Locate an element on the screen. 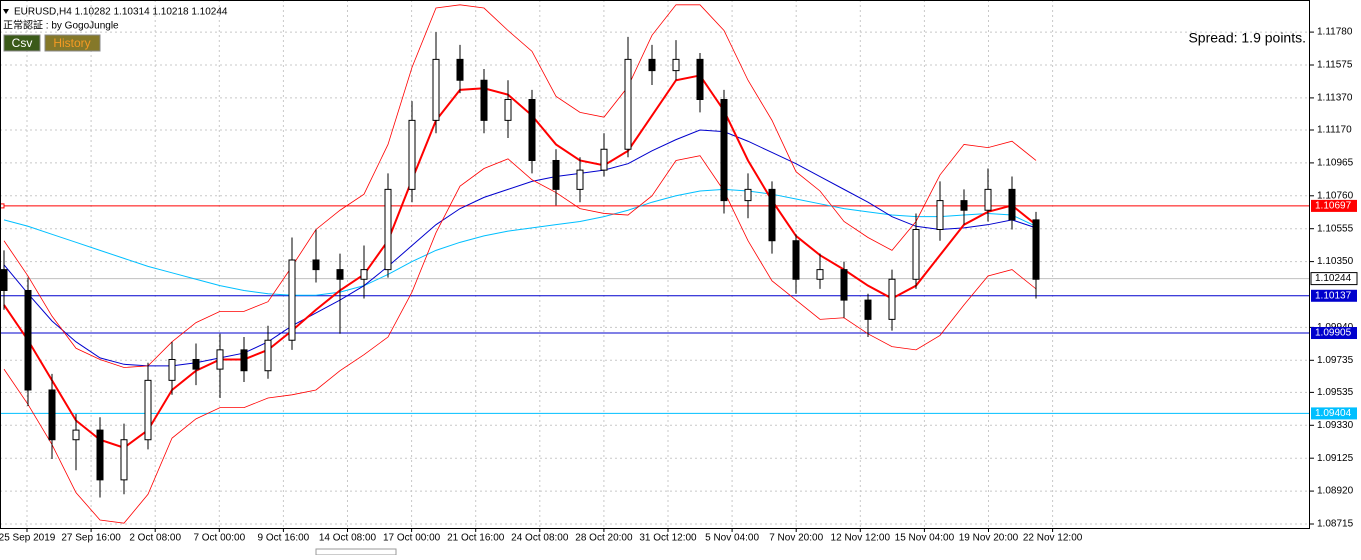 The height and width of the screenshot is (560, 1361). y-tick-label: 1.10965 is located at coordinates (1335, 163).